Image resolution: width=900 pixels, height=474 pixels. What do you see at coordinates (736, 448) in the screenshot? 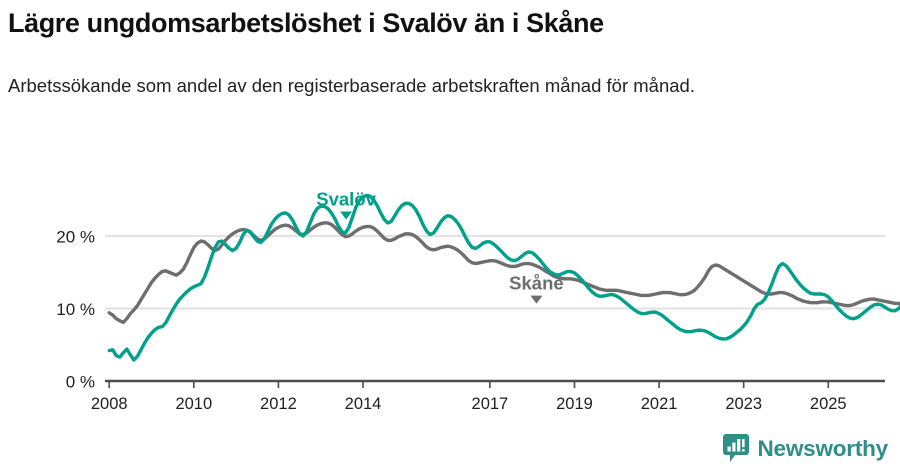
I see `bar-chart-speech-bubble-icon` at bounding box center [736, 448].